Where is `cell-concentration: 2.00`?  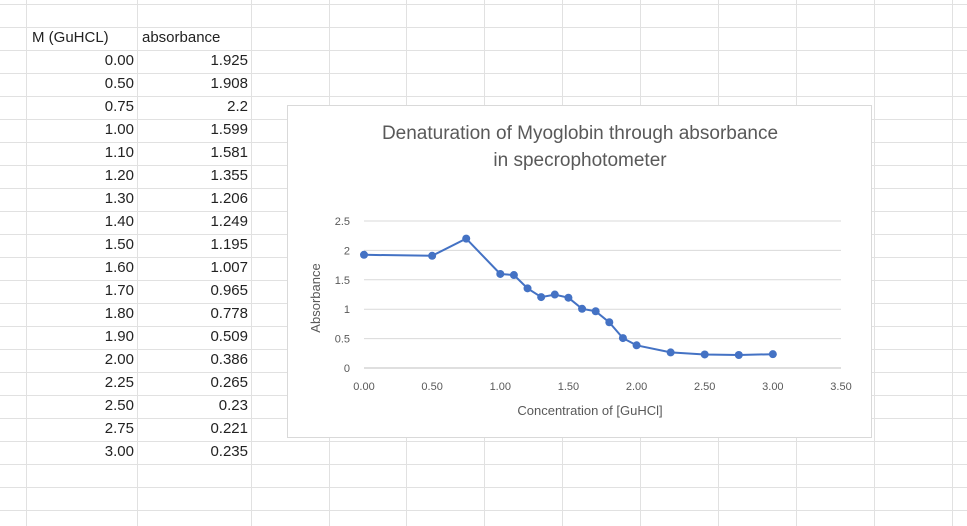
cell-concentration: 2.00 is located at coordinates (119, 359).